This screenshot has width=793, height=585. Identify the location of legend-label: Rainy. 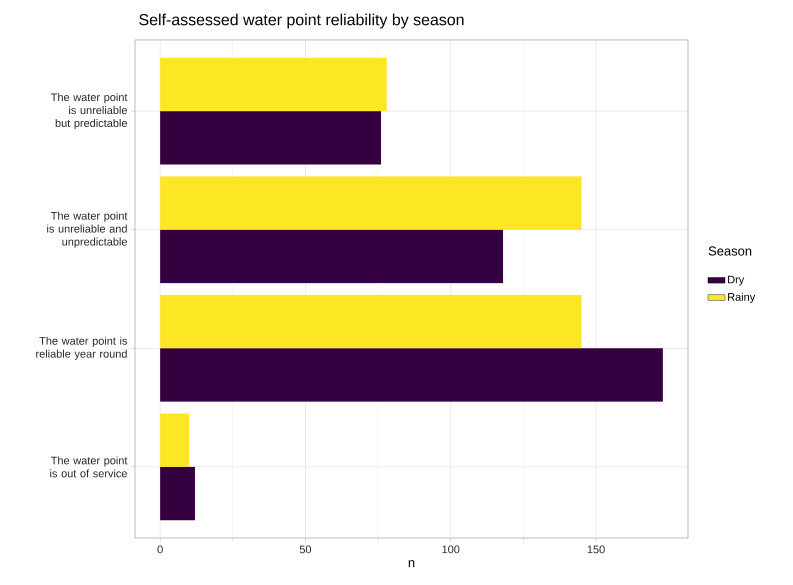
(742, 297).